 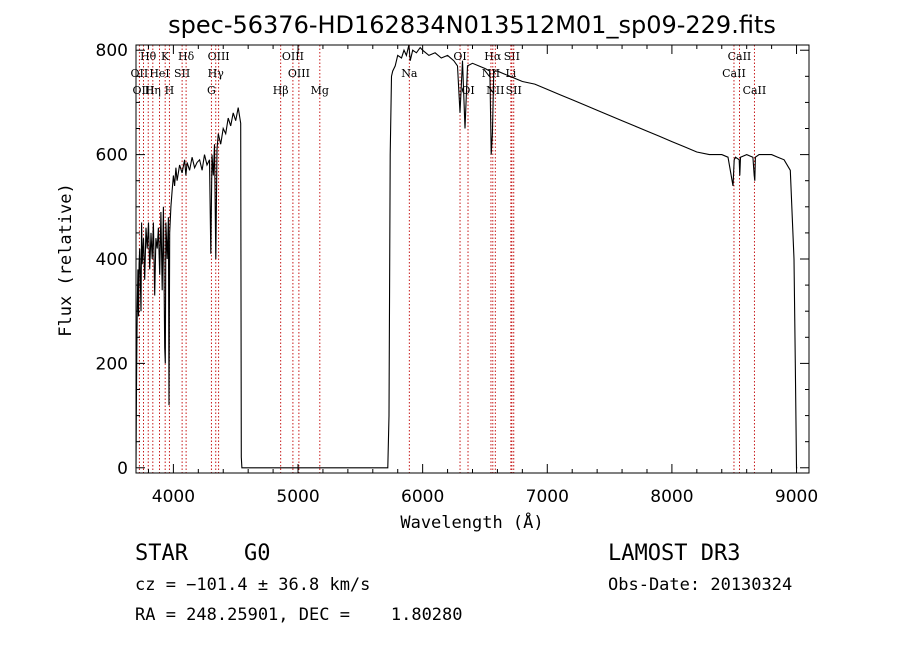 What do you see at coordinates (299, 615) in the screenshot?
I see `coordinates: RA = 248.25901, DEC = 1.80280` at bounding box center [299, 615].